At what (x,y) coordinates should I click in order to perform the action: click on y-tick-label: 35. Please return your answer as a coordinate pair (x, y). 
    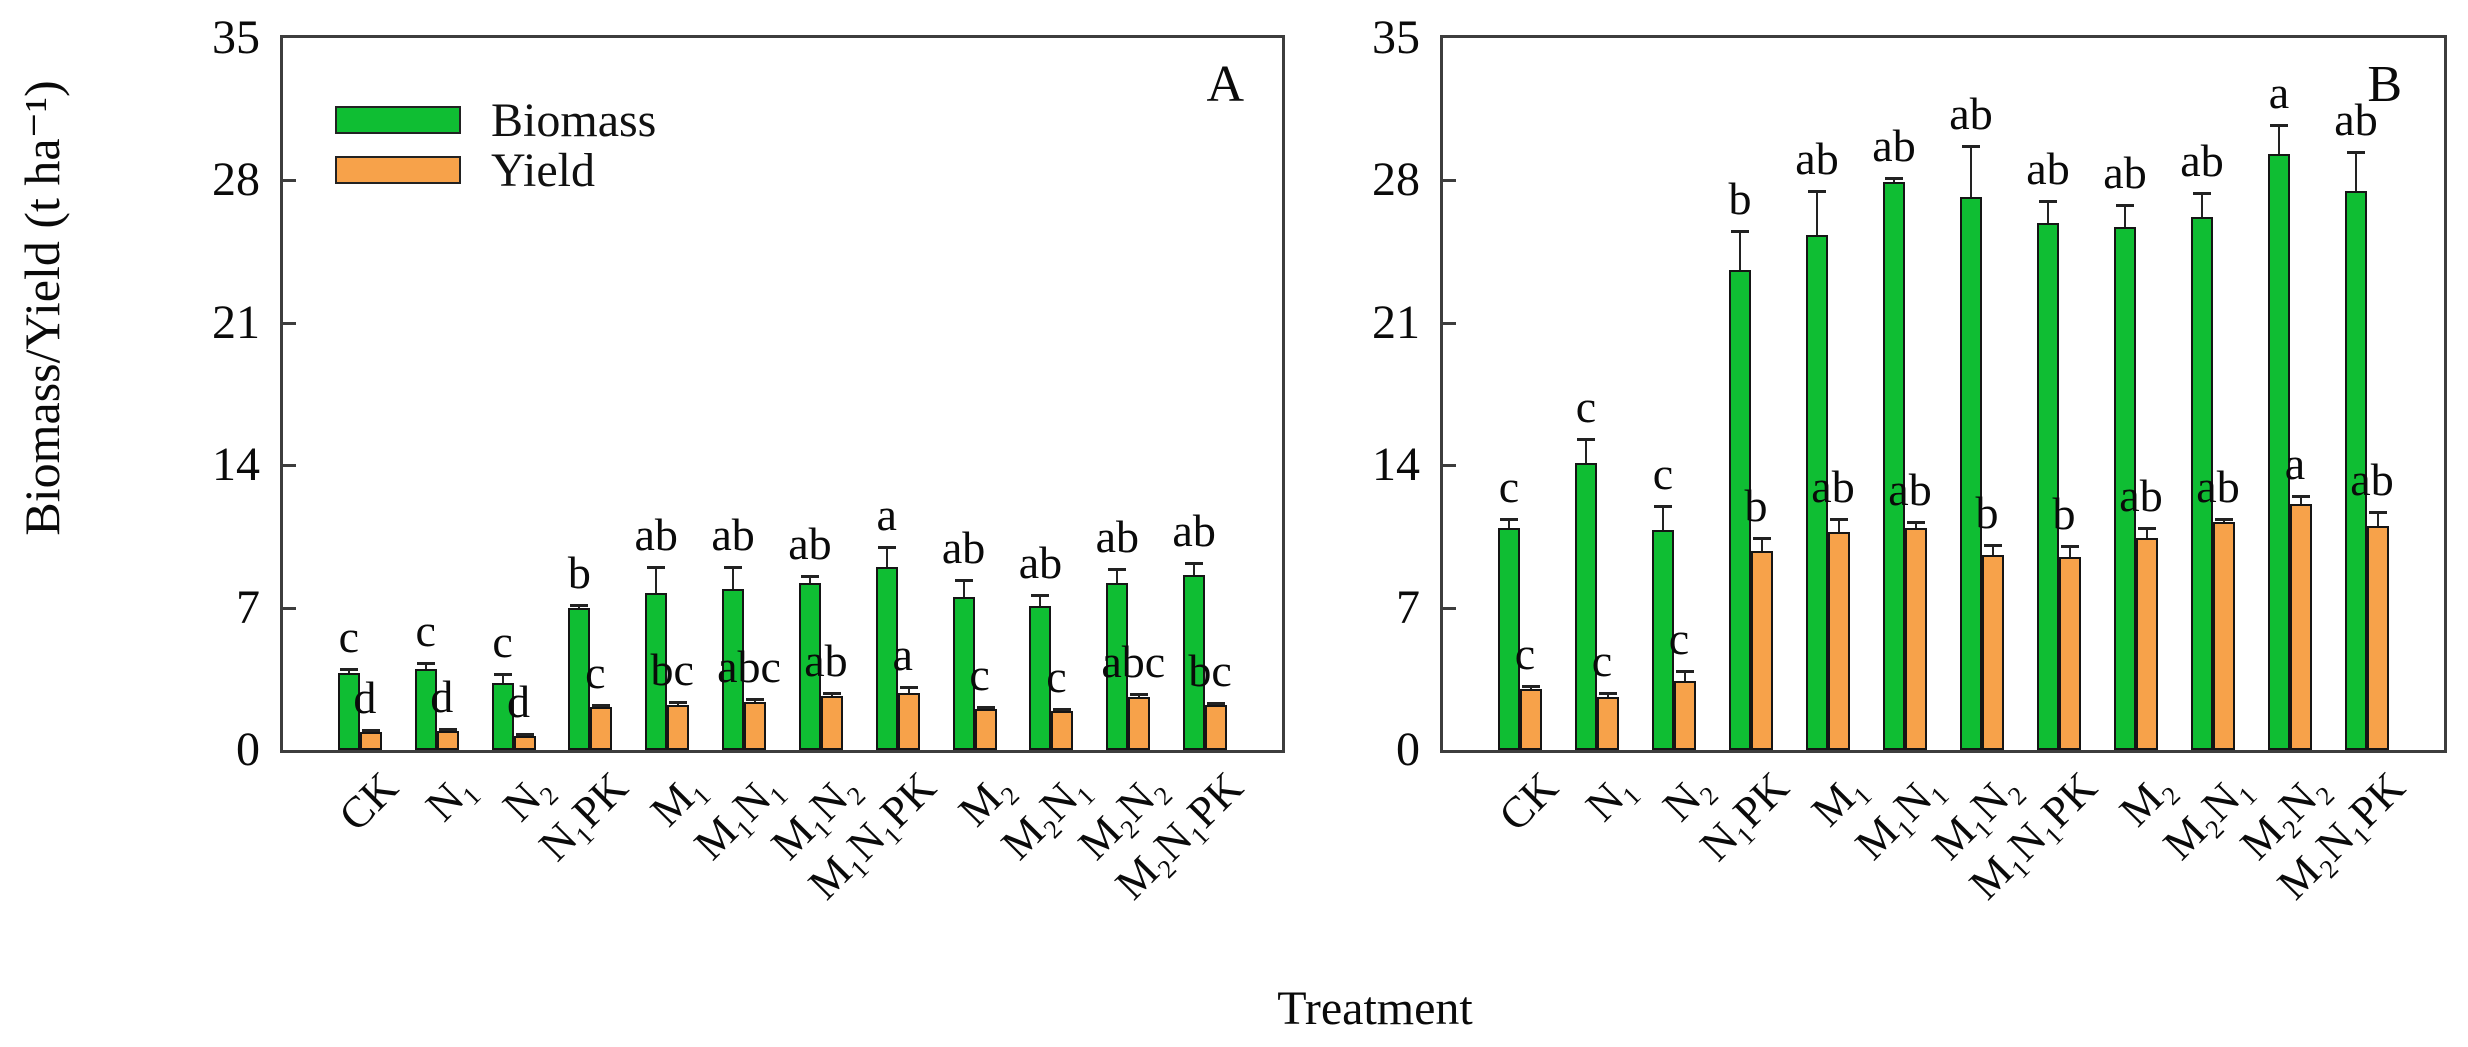
    Looking at the image, I should click on (1396, 37).